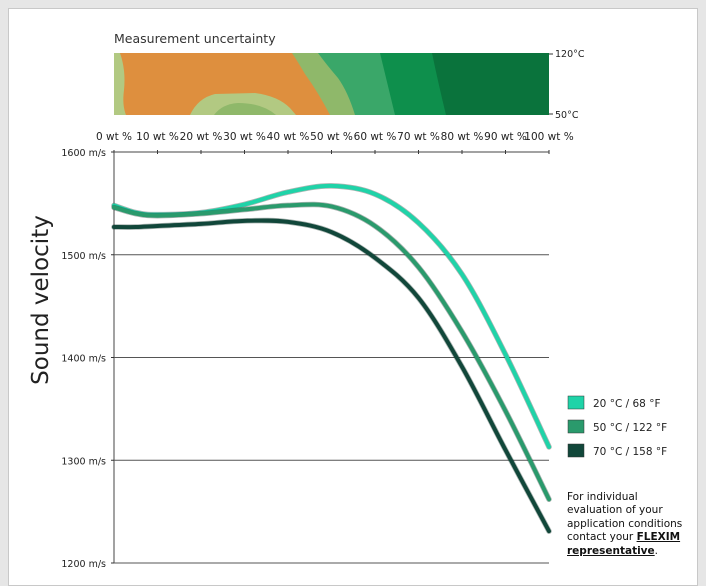 This screenshot has width=706, height=586. I want to click on x-tick-label: 80 wt %, so click(462, 137).